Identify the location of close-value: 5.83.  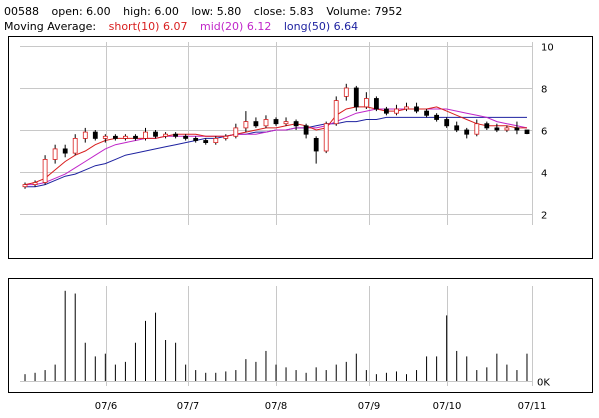
(301, 11).